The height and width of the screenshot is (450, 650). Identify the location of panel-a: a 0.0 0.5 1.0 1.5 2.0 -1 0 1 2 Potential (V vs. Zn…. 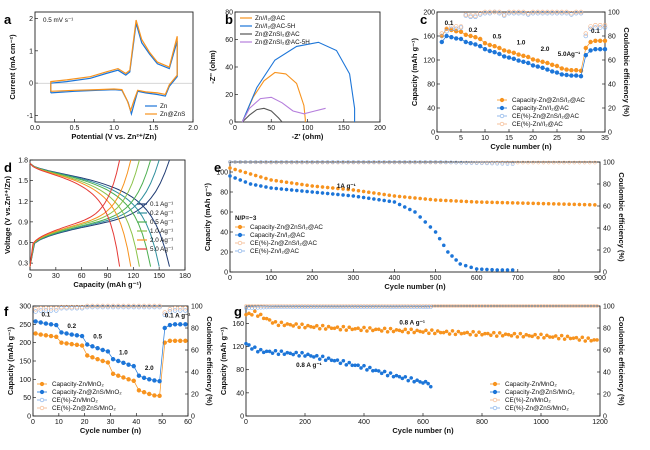
(101, 76).